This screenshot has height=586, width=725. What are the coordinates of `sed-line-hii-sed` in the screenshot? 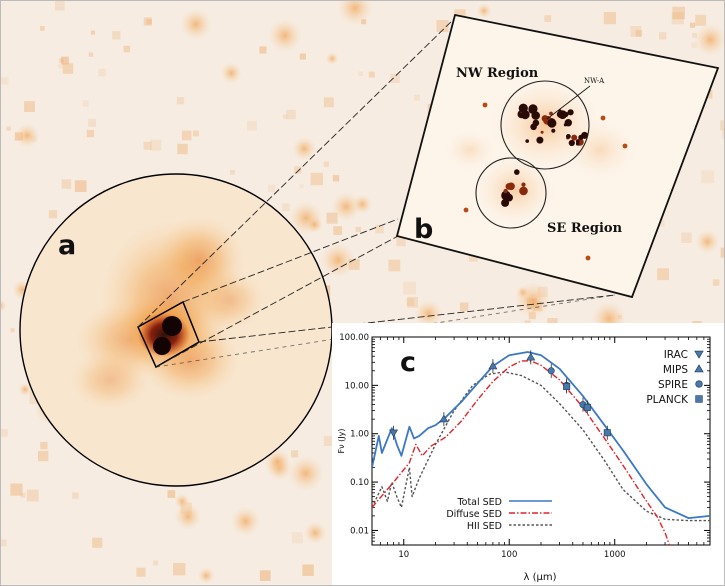 It's located at (541, 446).